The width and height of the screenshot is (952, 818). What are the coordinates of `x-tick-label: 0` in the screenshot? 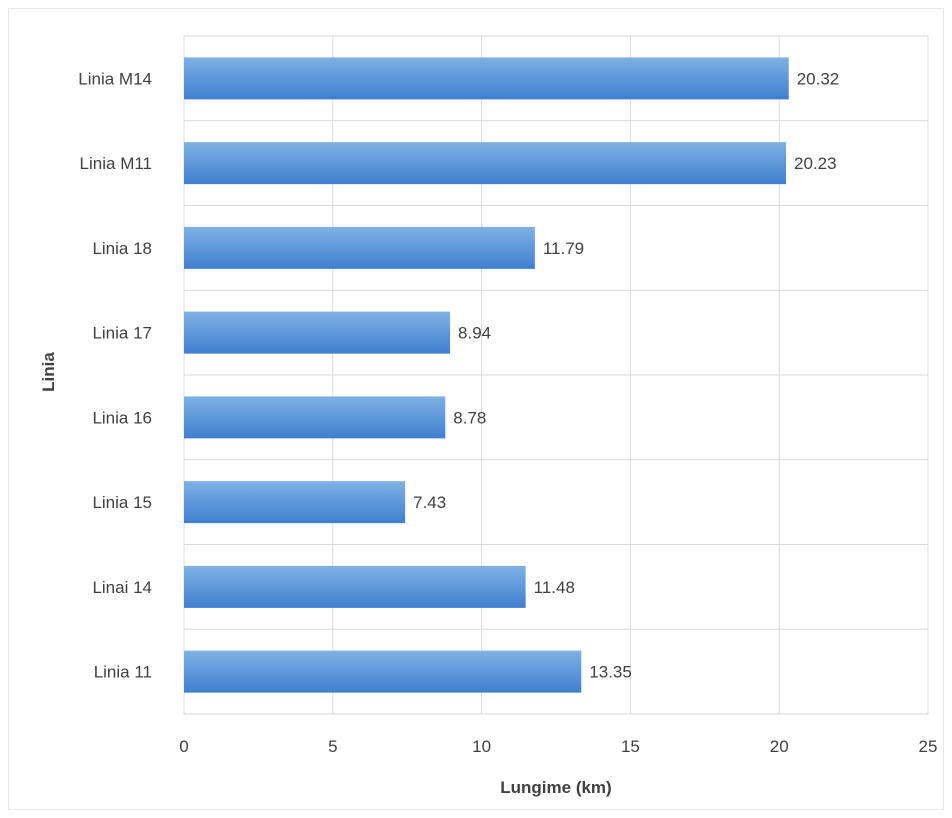 It's located at (183, 746).